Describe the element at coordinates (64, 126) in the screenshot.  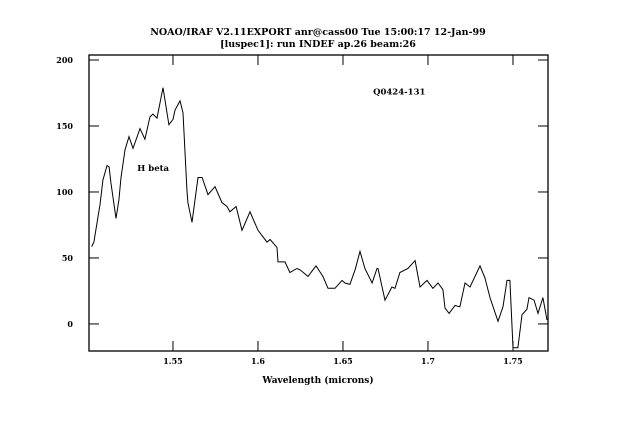
I see `y-tick-label: 150` at that location.